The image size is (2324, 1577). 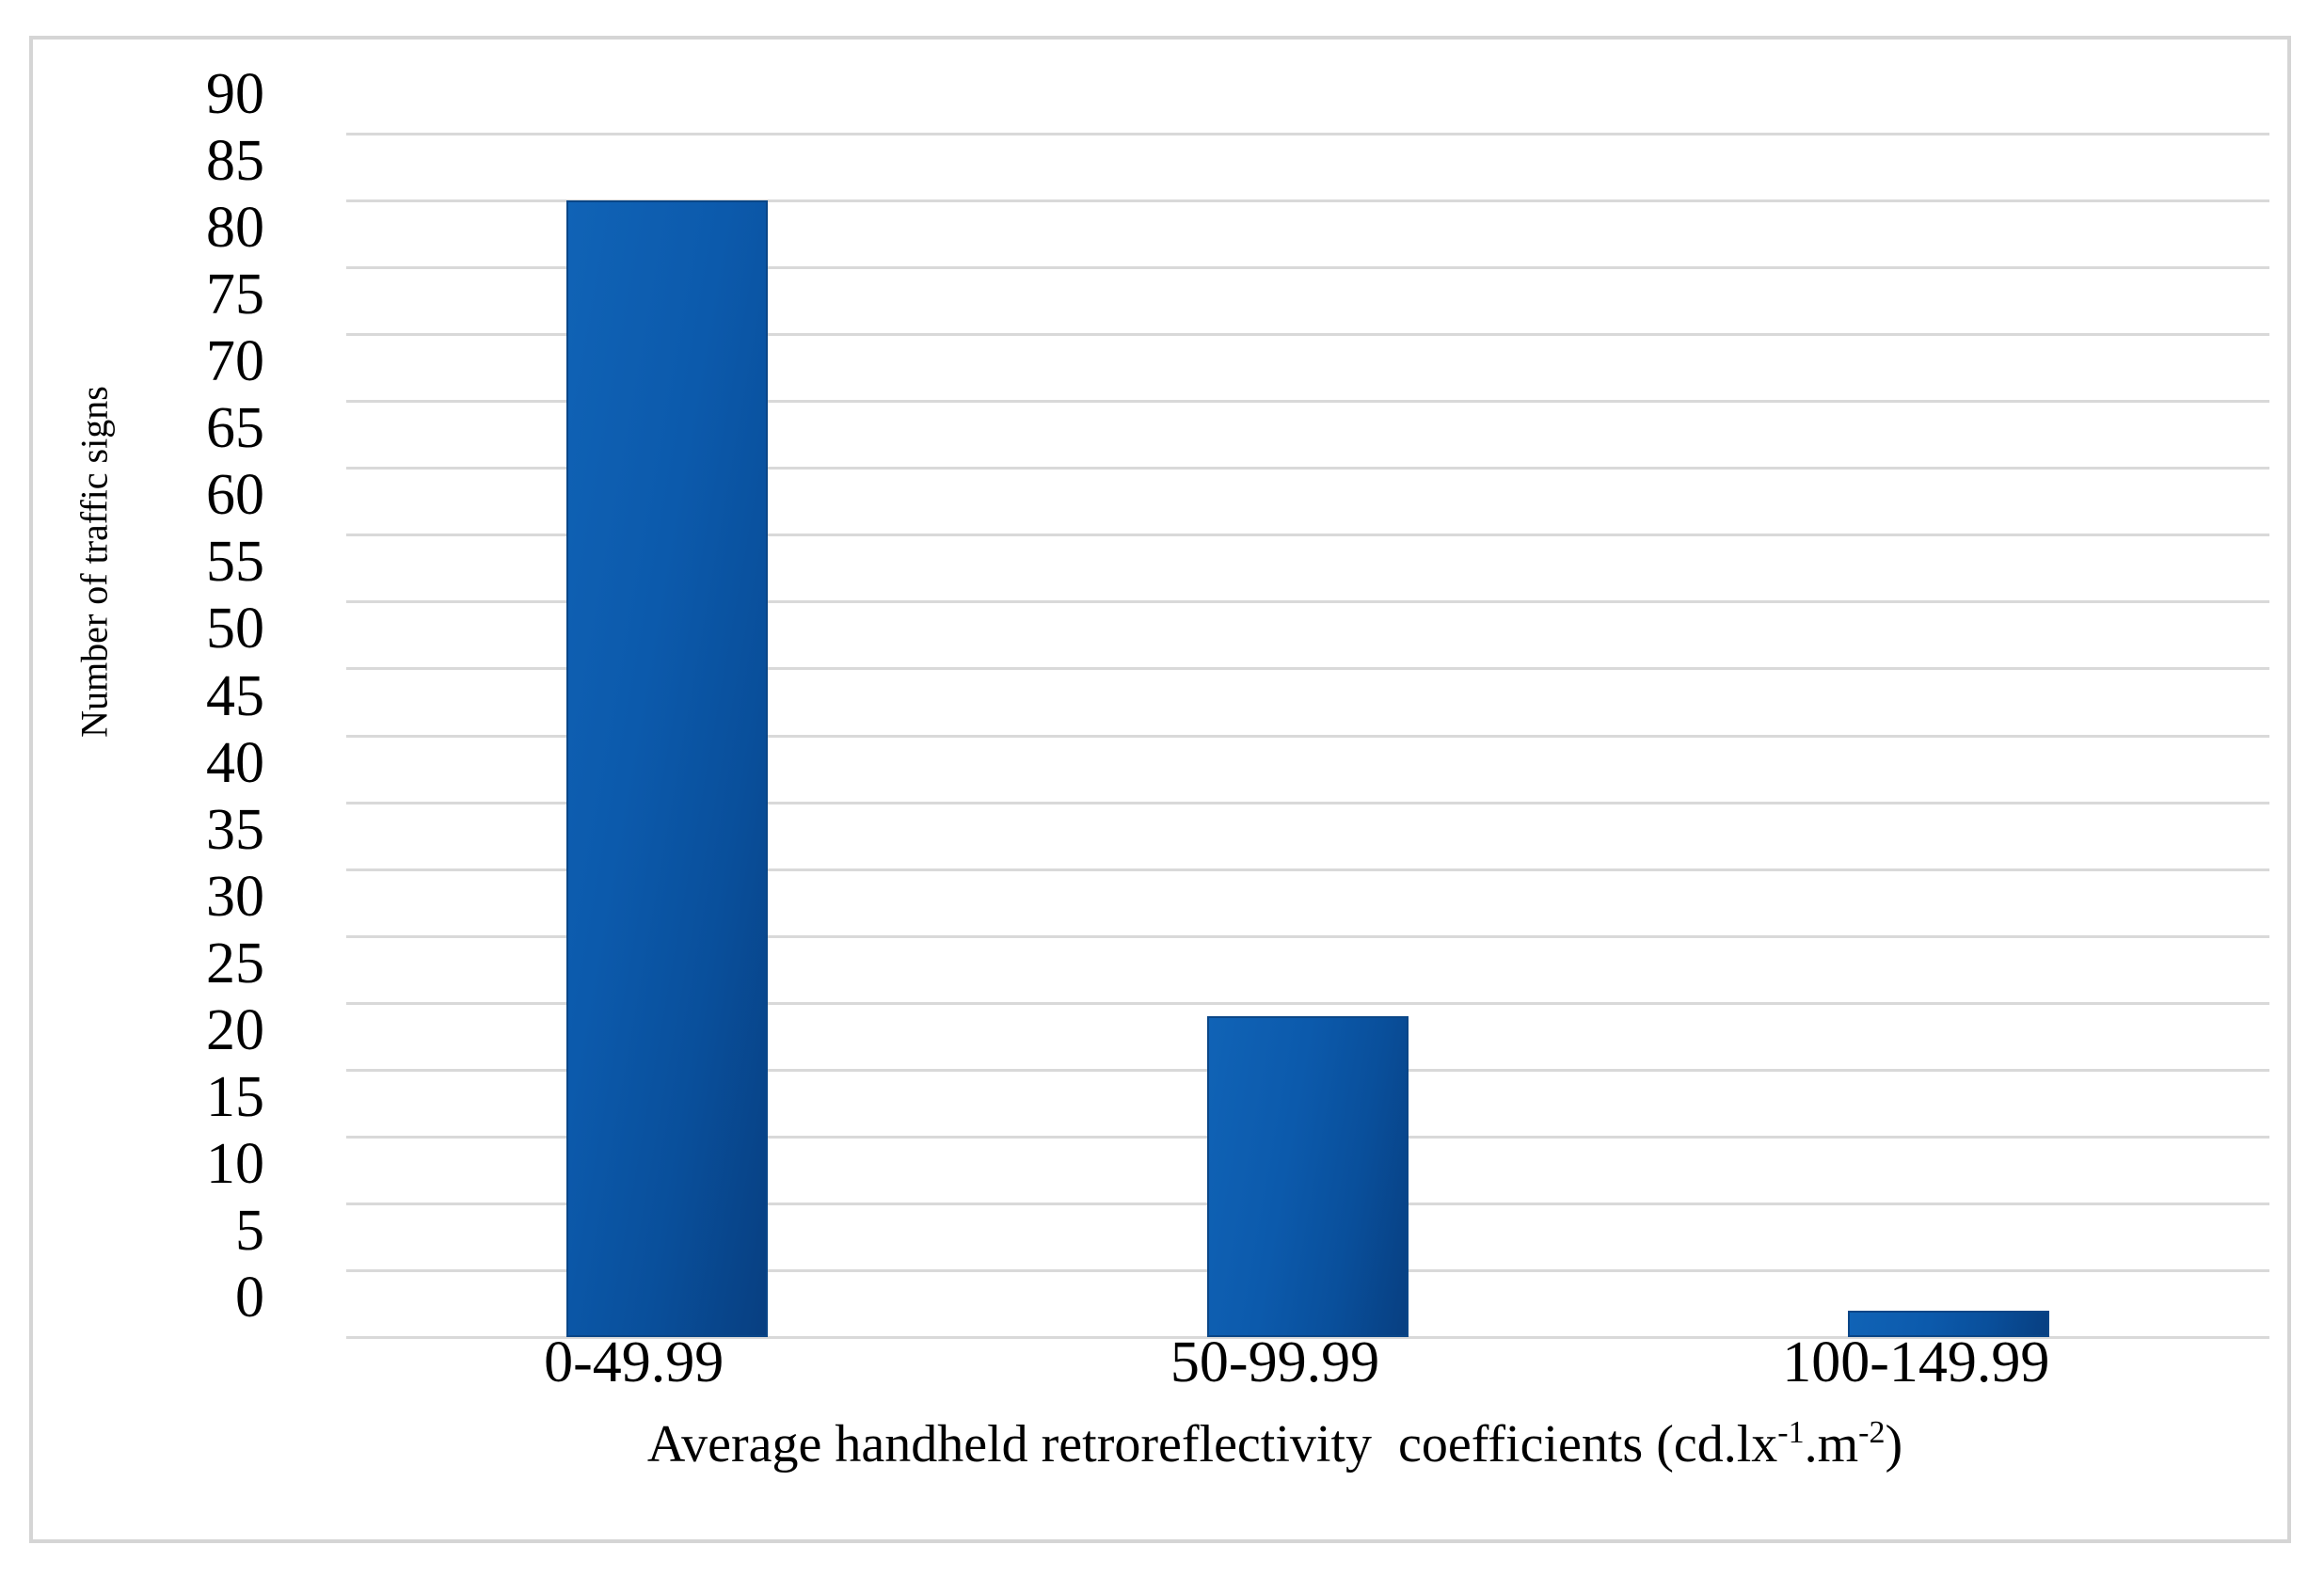 What do you see at coordinates (634, 1362) in the screenshot?
I see `x-tick-label-0-49.99: 0-49.99` at bounding box center [634, 1362].